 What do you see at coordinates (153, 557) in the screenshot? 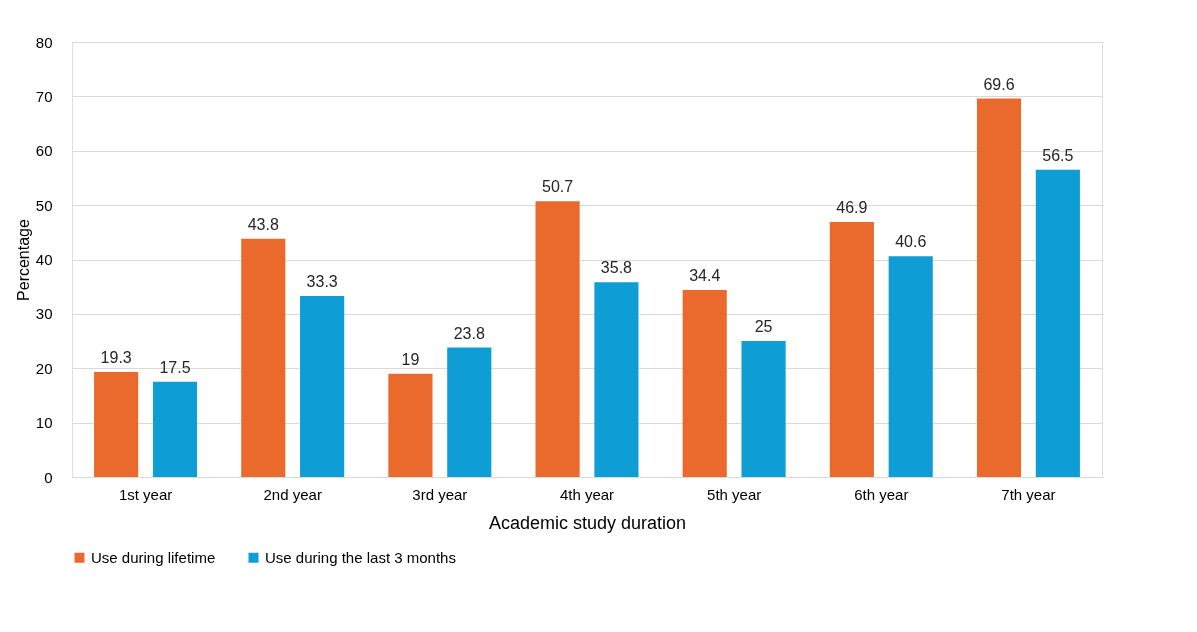
I see `legend-label: Use during lifetime` at bounding box center [153, 557].